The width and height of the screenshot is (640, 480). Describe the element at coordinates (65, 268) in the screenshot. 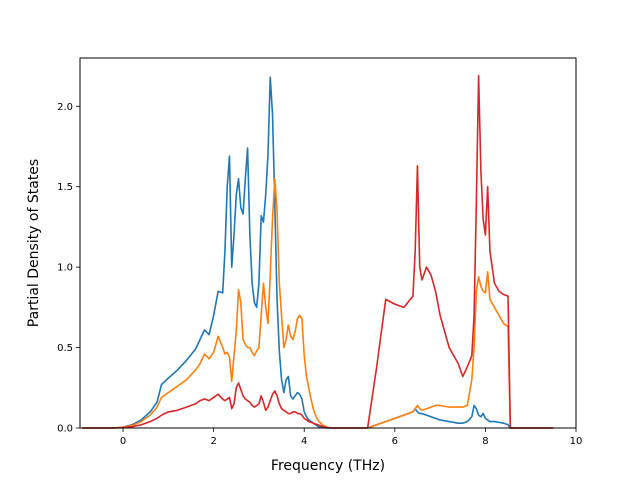

I see `y-tick-label: 1.0` at that location.